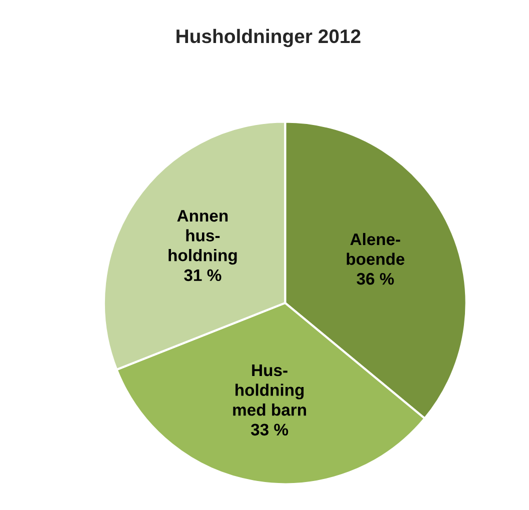 The image size is (529, 510). Describe the element at coordinates (375, 248) in the screenshot. I see `slice-label: Alene- boende` at that location.